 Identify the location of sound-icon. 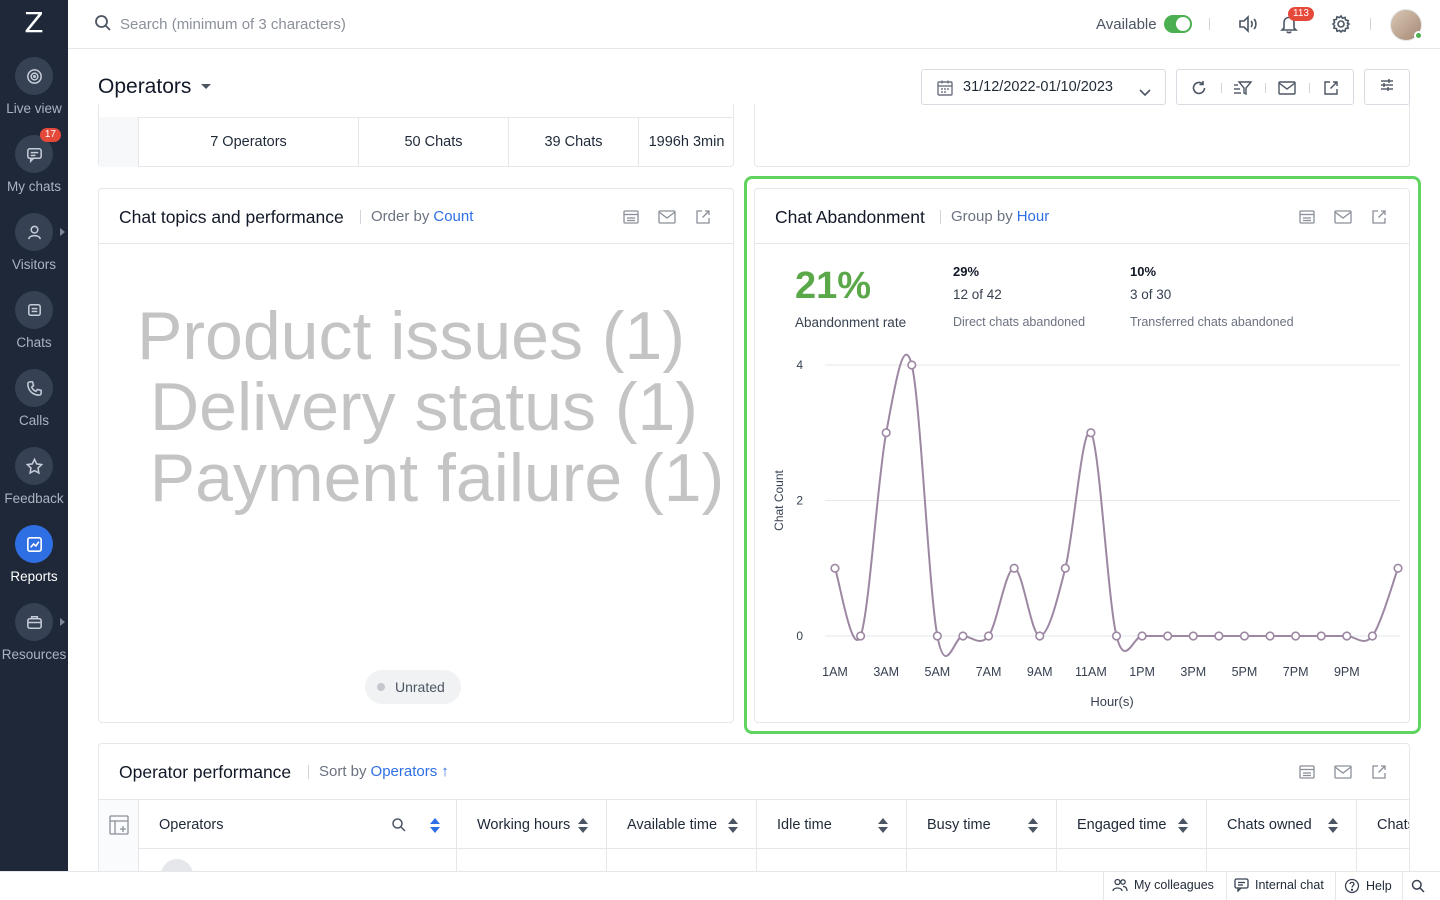
(1248, 24).